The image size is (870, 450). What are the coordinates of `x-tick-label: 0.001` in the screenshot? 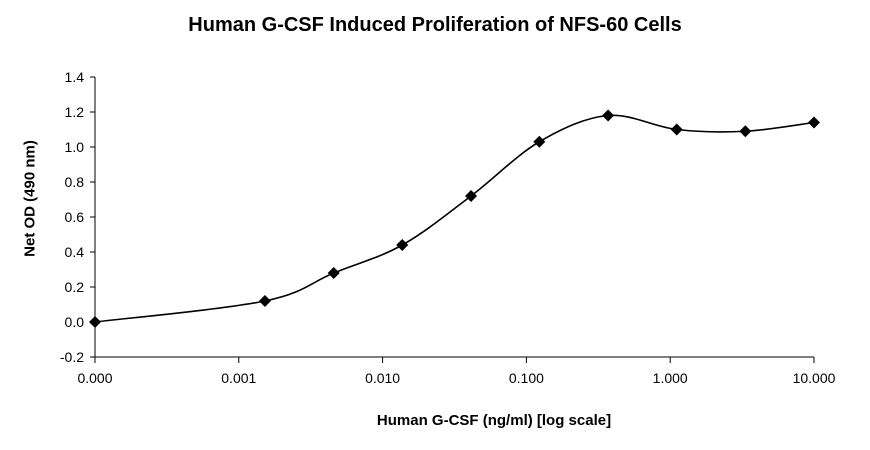 It's located at (238, 378).